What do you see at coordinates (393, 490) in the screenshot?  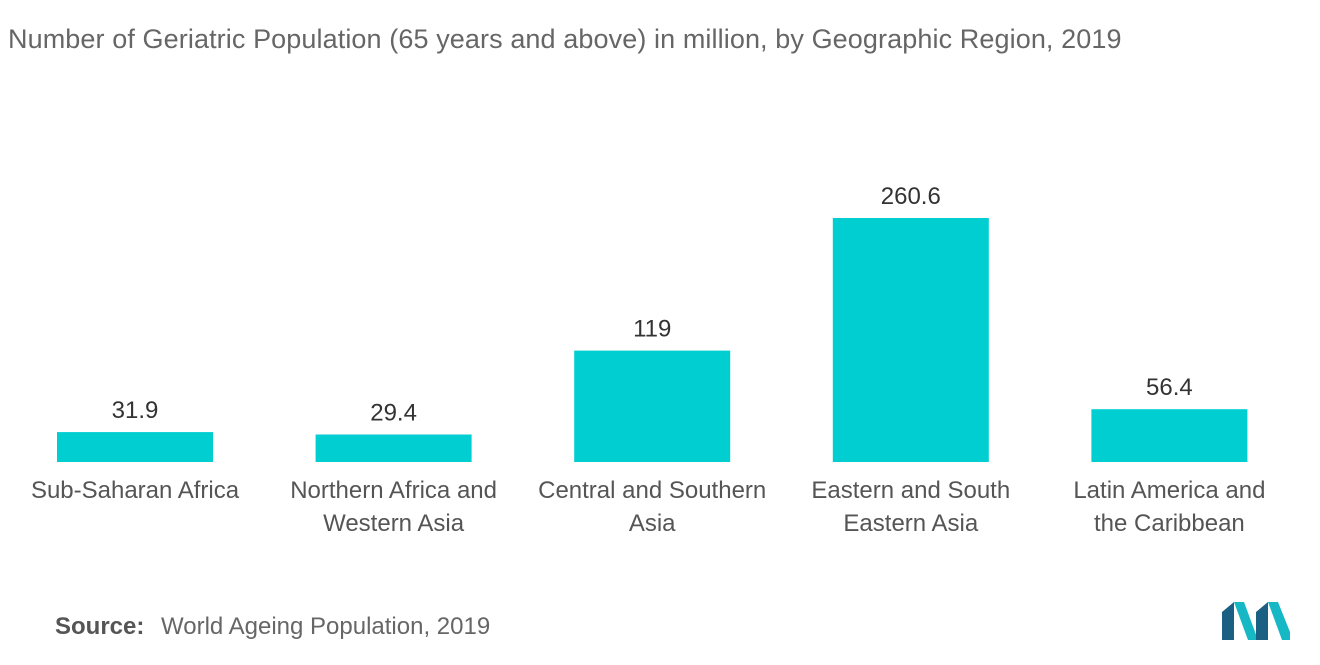 I see `category-label: Northern Africa and` at bounding box center [393, 490].